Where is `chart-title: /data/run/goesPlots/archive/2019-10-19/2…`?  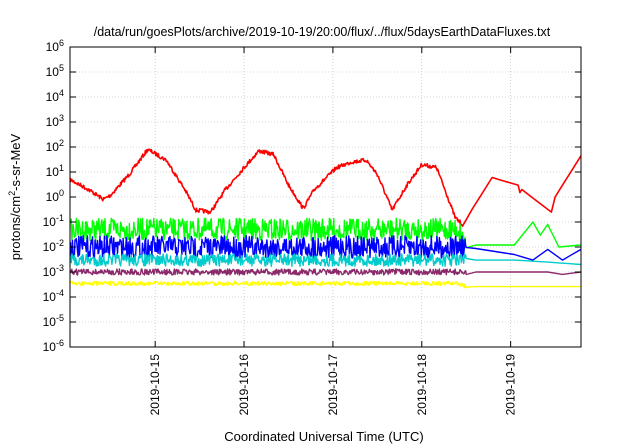 chart-title: /data/run/goesPlots/archive/2019-10-19/2… is located at coordinates (322, 32).